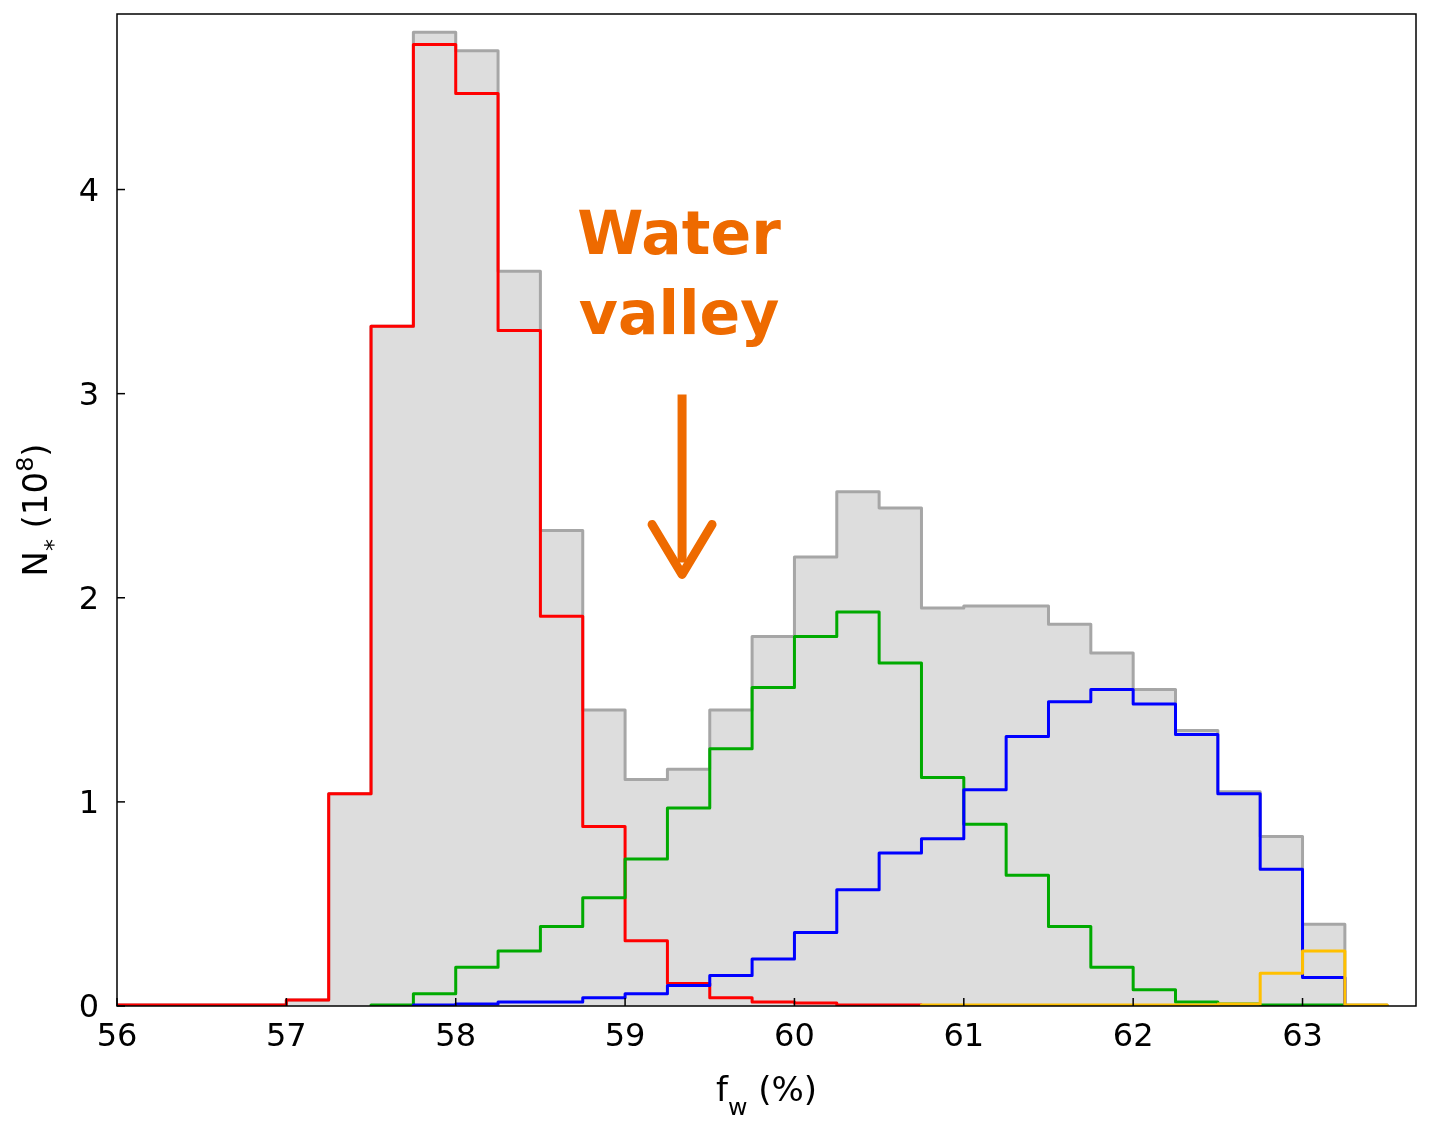 The height and width of the screenshot is (1125, 1434). I want to click on y-tick-label: 2, so click(88, 597).